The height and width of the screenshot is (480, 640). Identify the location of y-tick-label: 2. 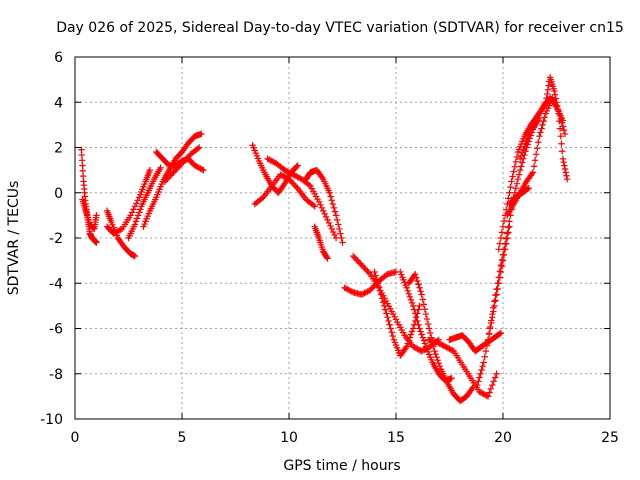
(58, 149).